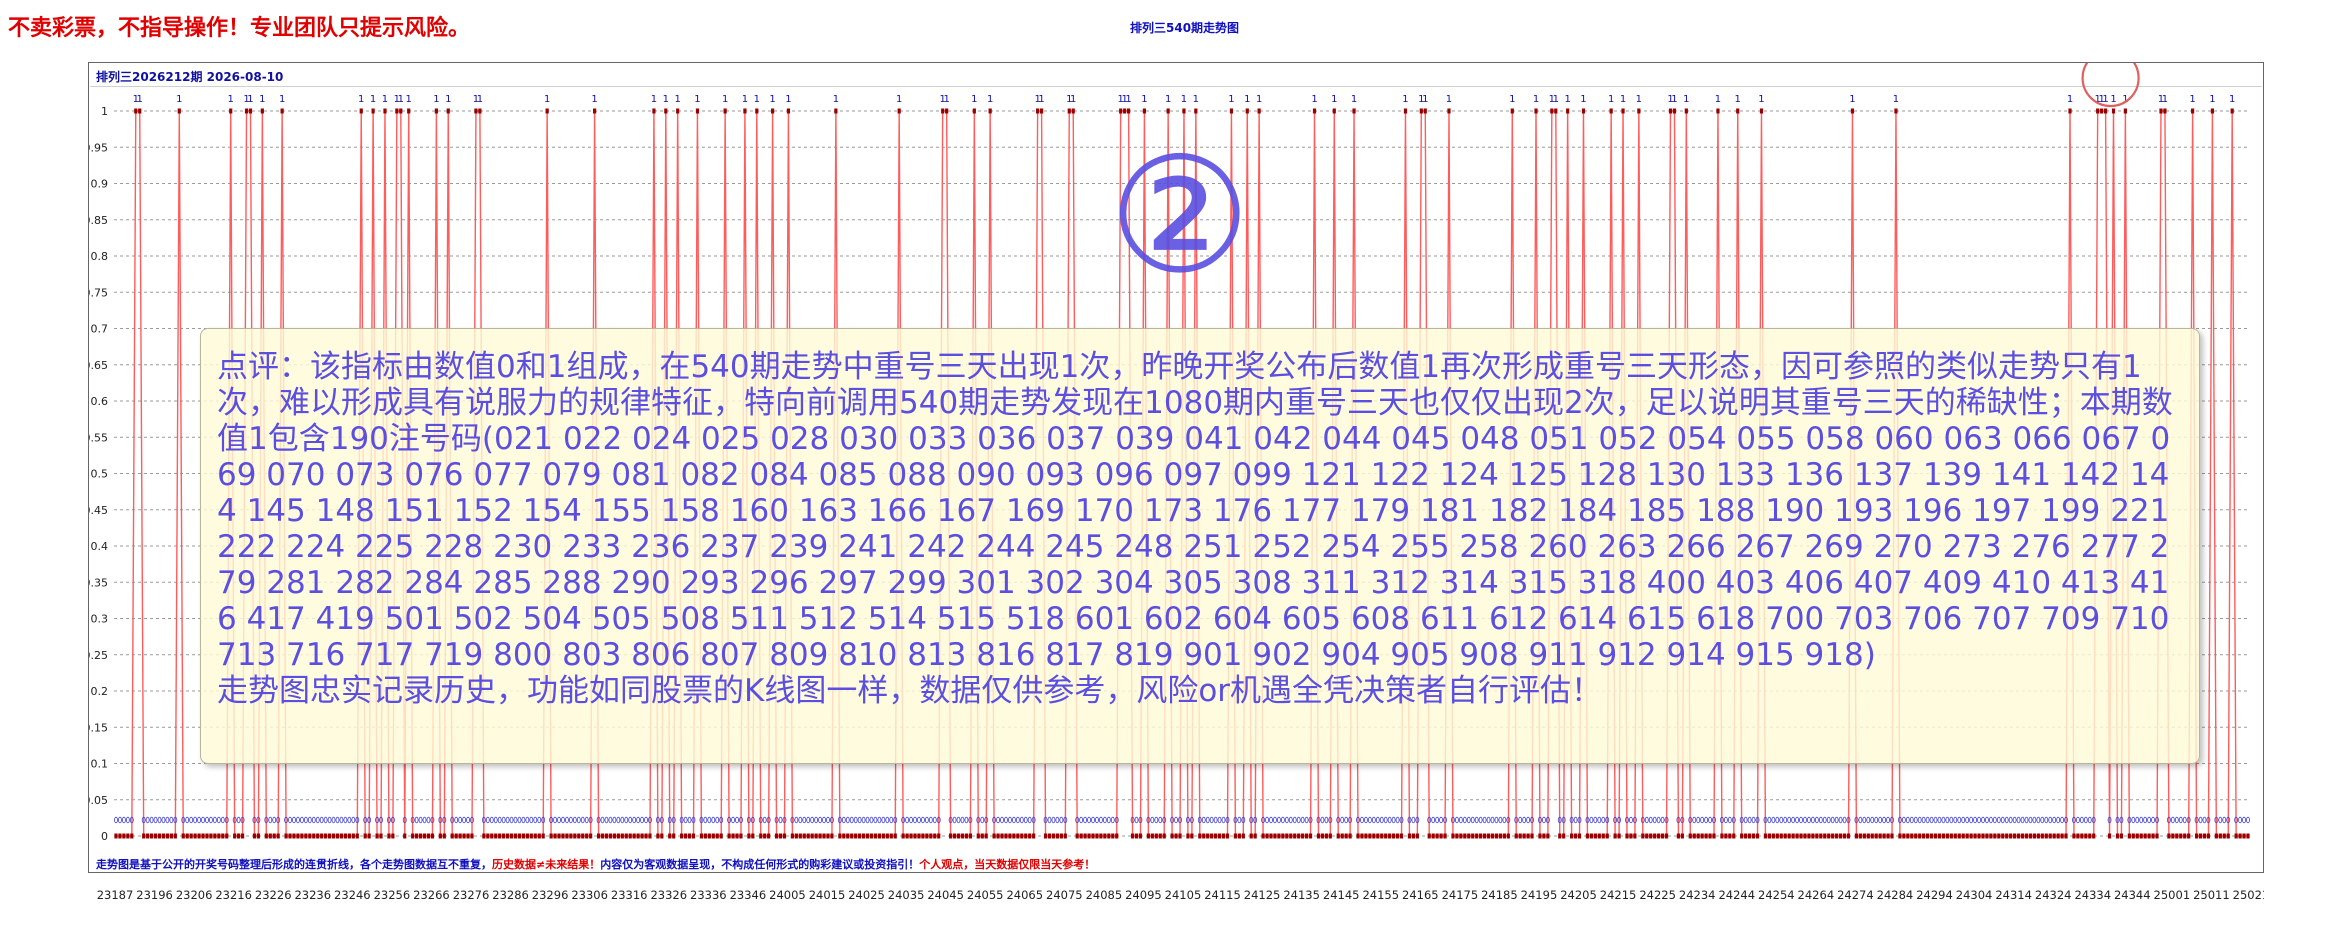  Describe the element at coordinates (1143, 895) in the screenshot. I see `x-tick-label: 24095` at that location.